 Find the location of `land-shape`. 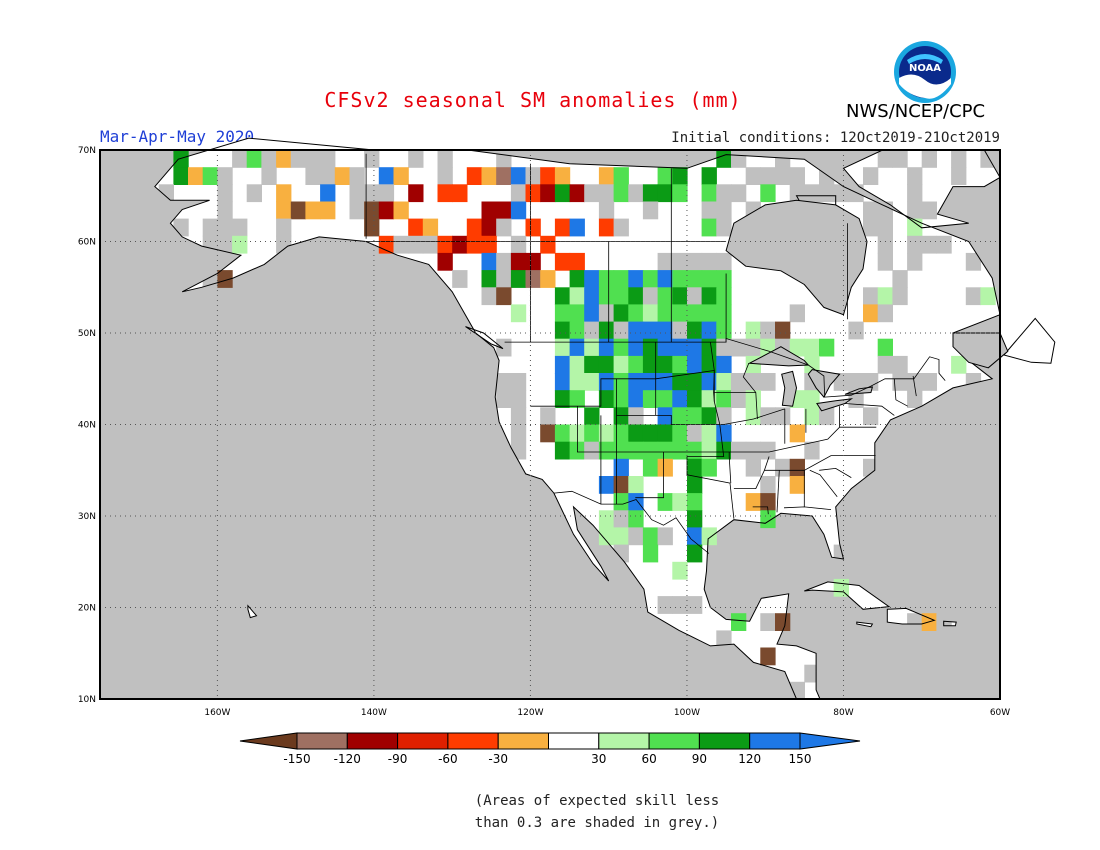

land-shape is located at coordinates (846, 595).